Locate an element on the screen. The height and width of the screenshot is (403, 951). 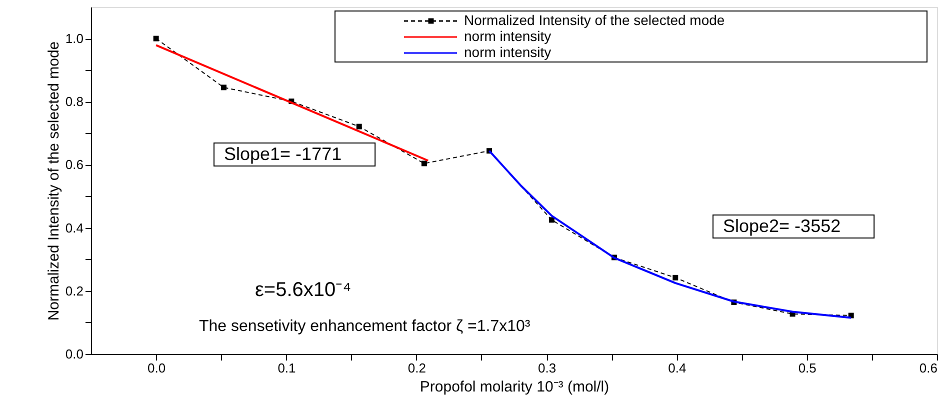
x-tick-label: 0.2 is located at coordinates (417, 368).